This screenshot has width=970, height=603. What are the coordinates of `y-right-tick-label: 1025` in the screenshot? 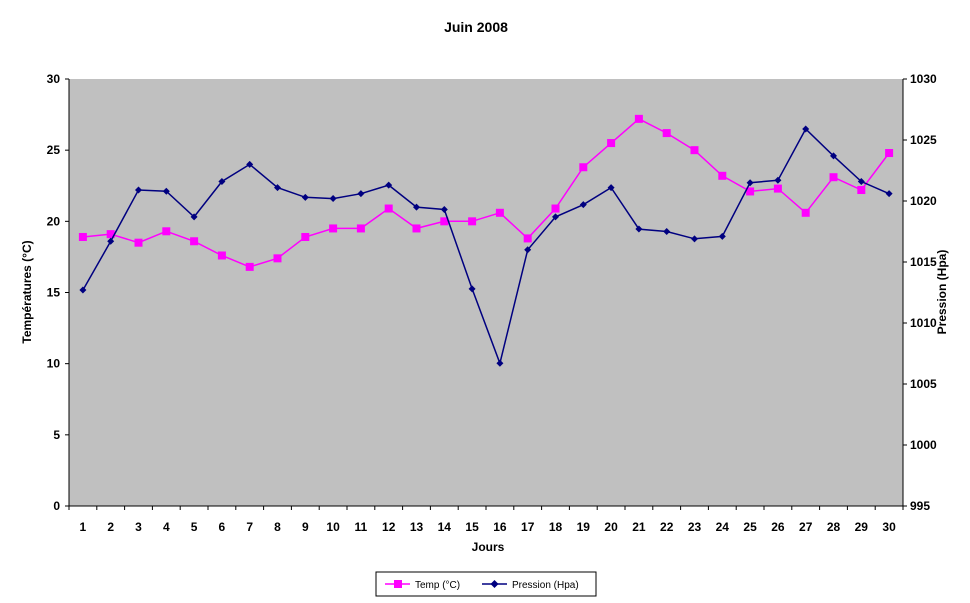 It's located at (923, 140).